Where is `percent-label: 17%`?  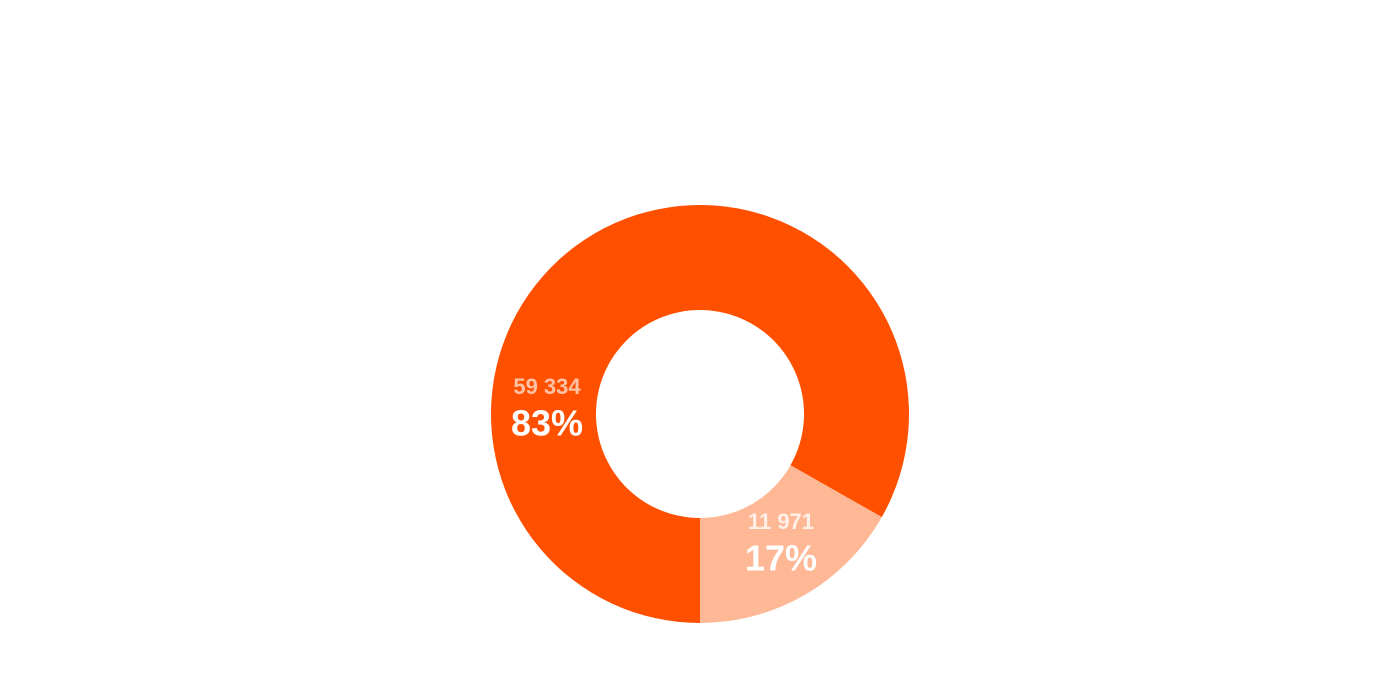
percent-label: 17% is located at coordinates (781, 558).